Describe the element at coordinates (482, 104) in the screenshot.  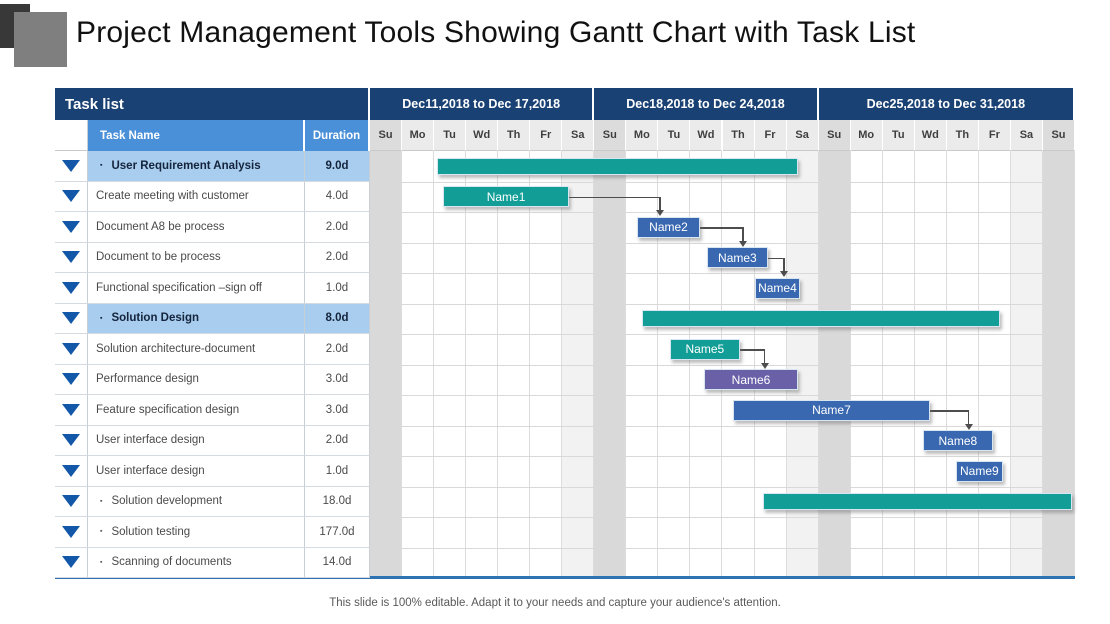
I see `week-header: Dec11,2018 to Dec 17,2018` at that location.